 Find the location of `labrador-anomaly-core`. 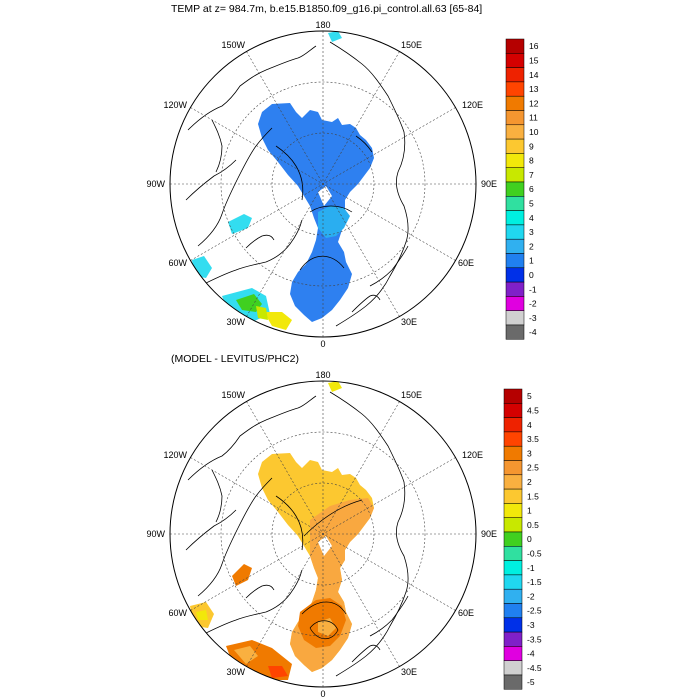

labrador-anomaly-core is located at coordinates (202, 615).